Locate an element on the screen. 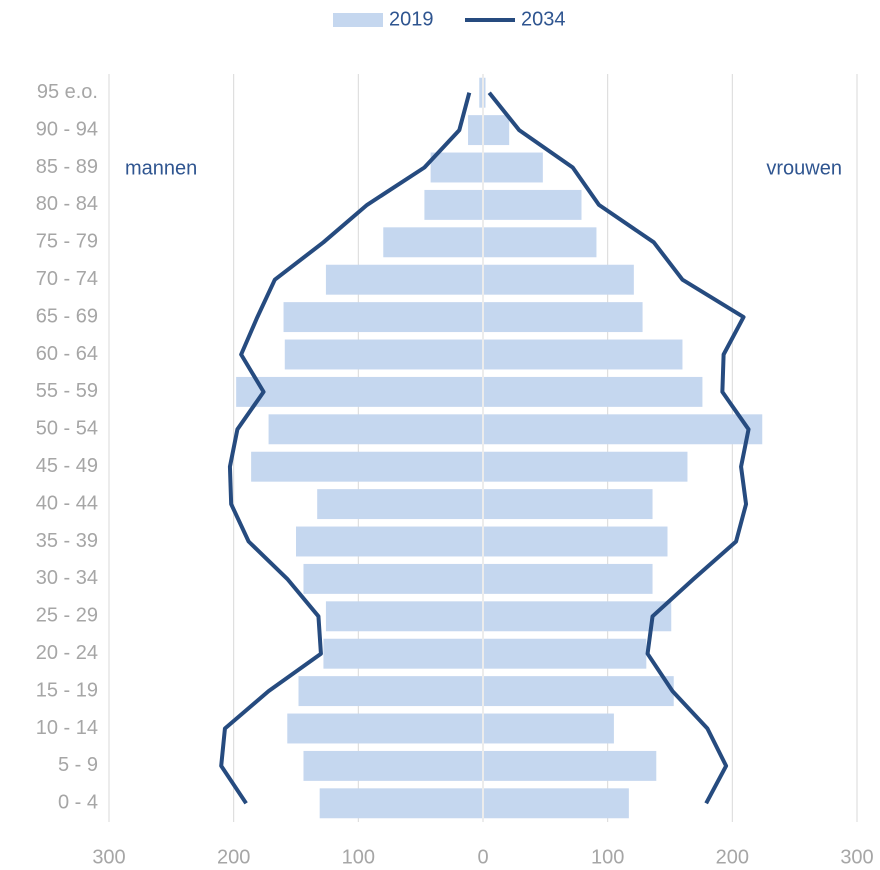 The width and height of the screenshot is (880, 870). y-tick-label: 90 - 94 is located at coordinates (67, 129).